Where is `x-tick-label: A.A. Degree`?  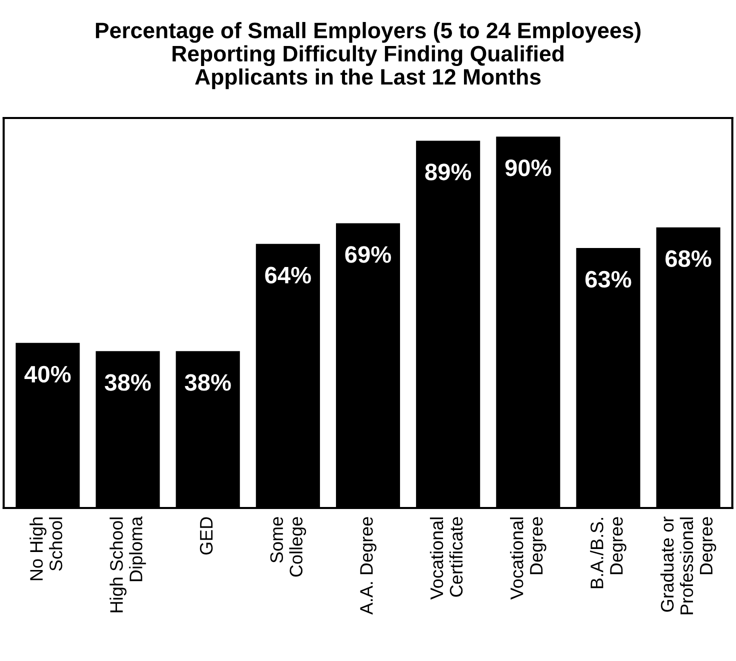
x-tick-label: A.A. Degree is located at coordinates (368, 566).